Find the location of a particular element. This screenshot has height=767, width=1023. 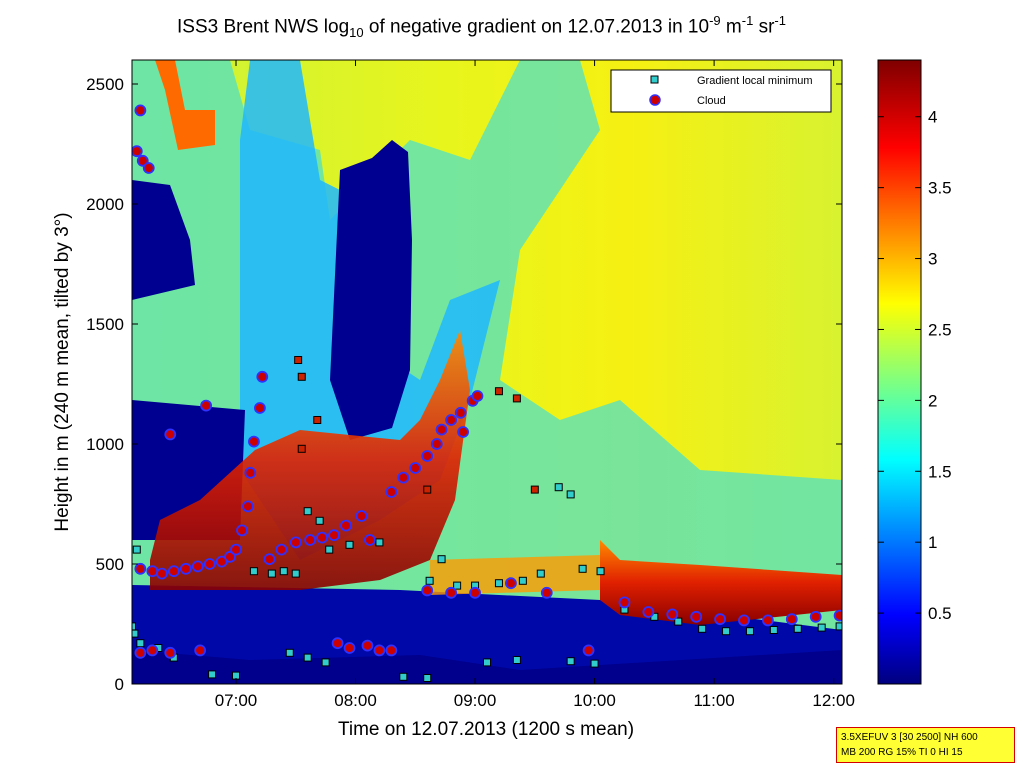

heatmap-dark-blue-region is located at coordinates (272, 340).